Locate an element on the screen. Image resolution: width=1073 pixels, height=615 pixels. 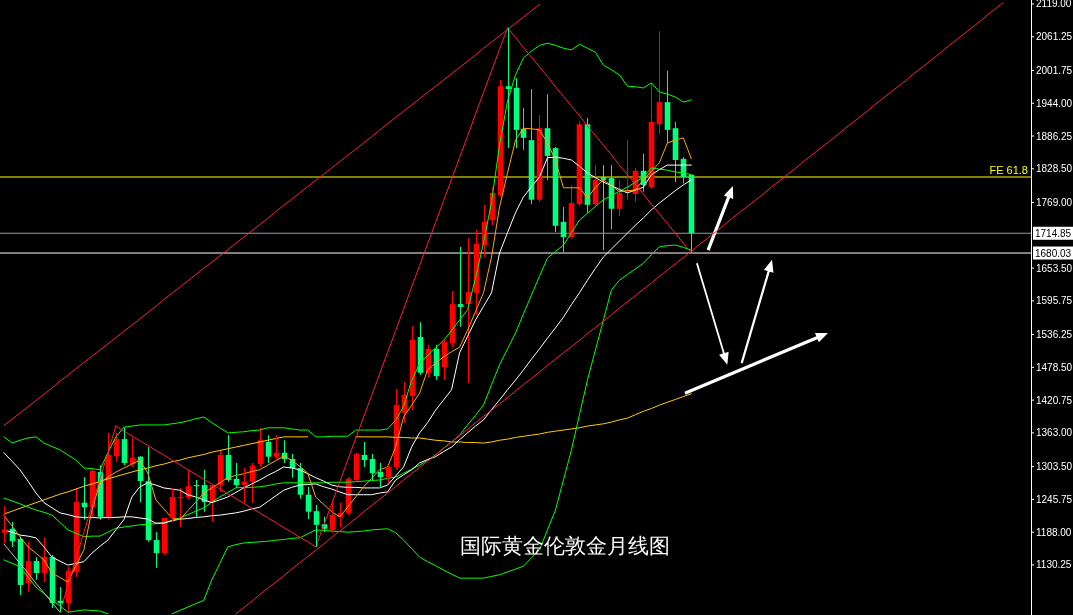
y-tick-label: 2061.25 is located at coordinates (1054, 37).